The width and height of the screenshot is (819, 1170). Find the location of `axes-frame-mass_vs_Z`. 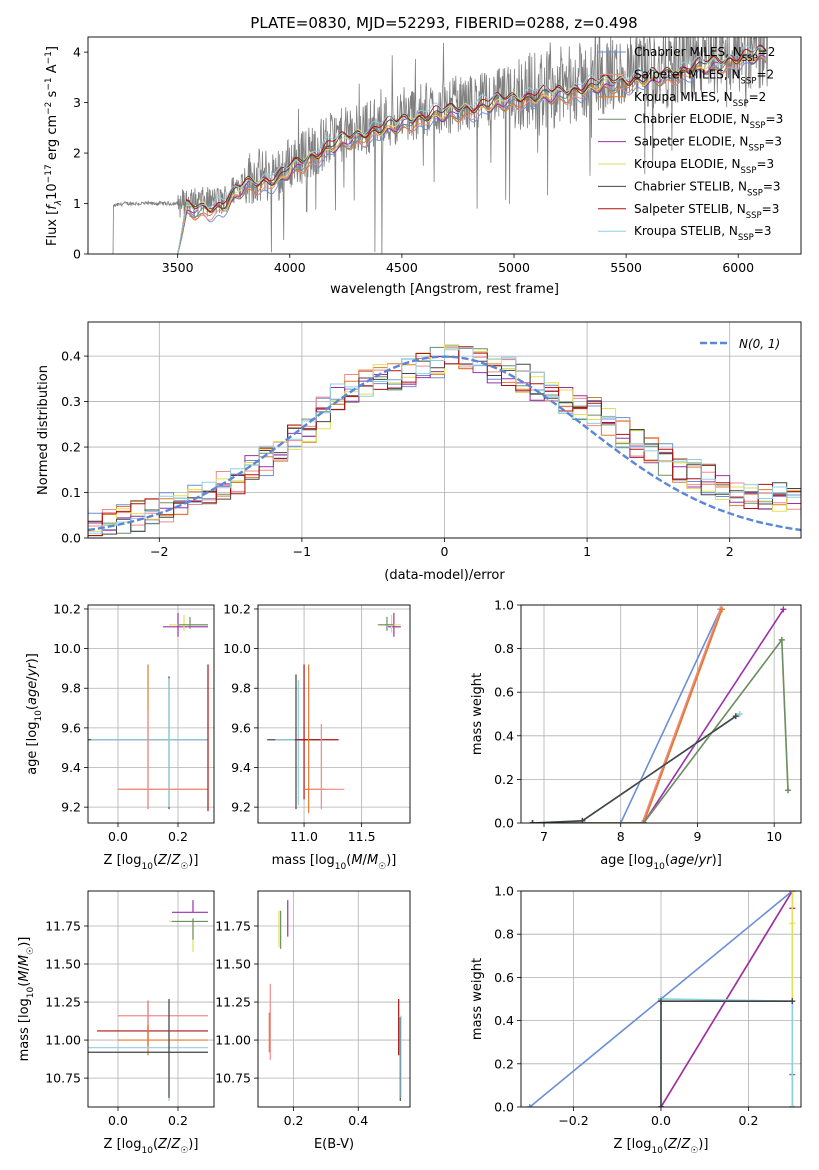

axes-frame-mass_vs_Z is located at coordinates (151, 999).